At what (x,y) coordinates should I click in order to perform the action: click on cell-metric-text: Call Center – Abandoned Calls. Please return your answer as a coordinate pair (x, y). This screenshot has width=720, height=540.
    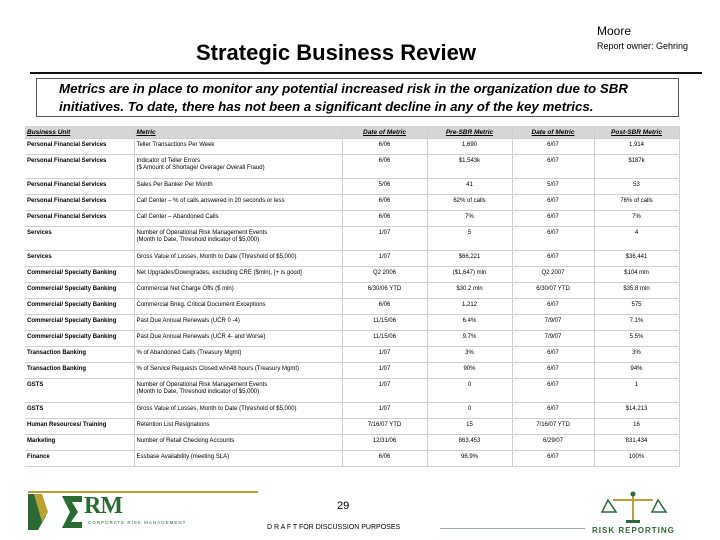
    Looking at the image, I should click on (177, 217).